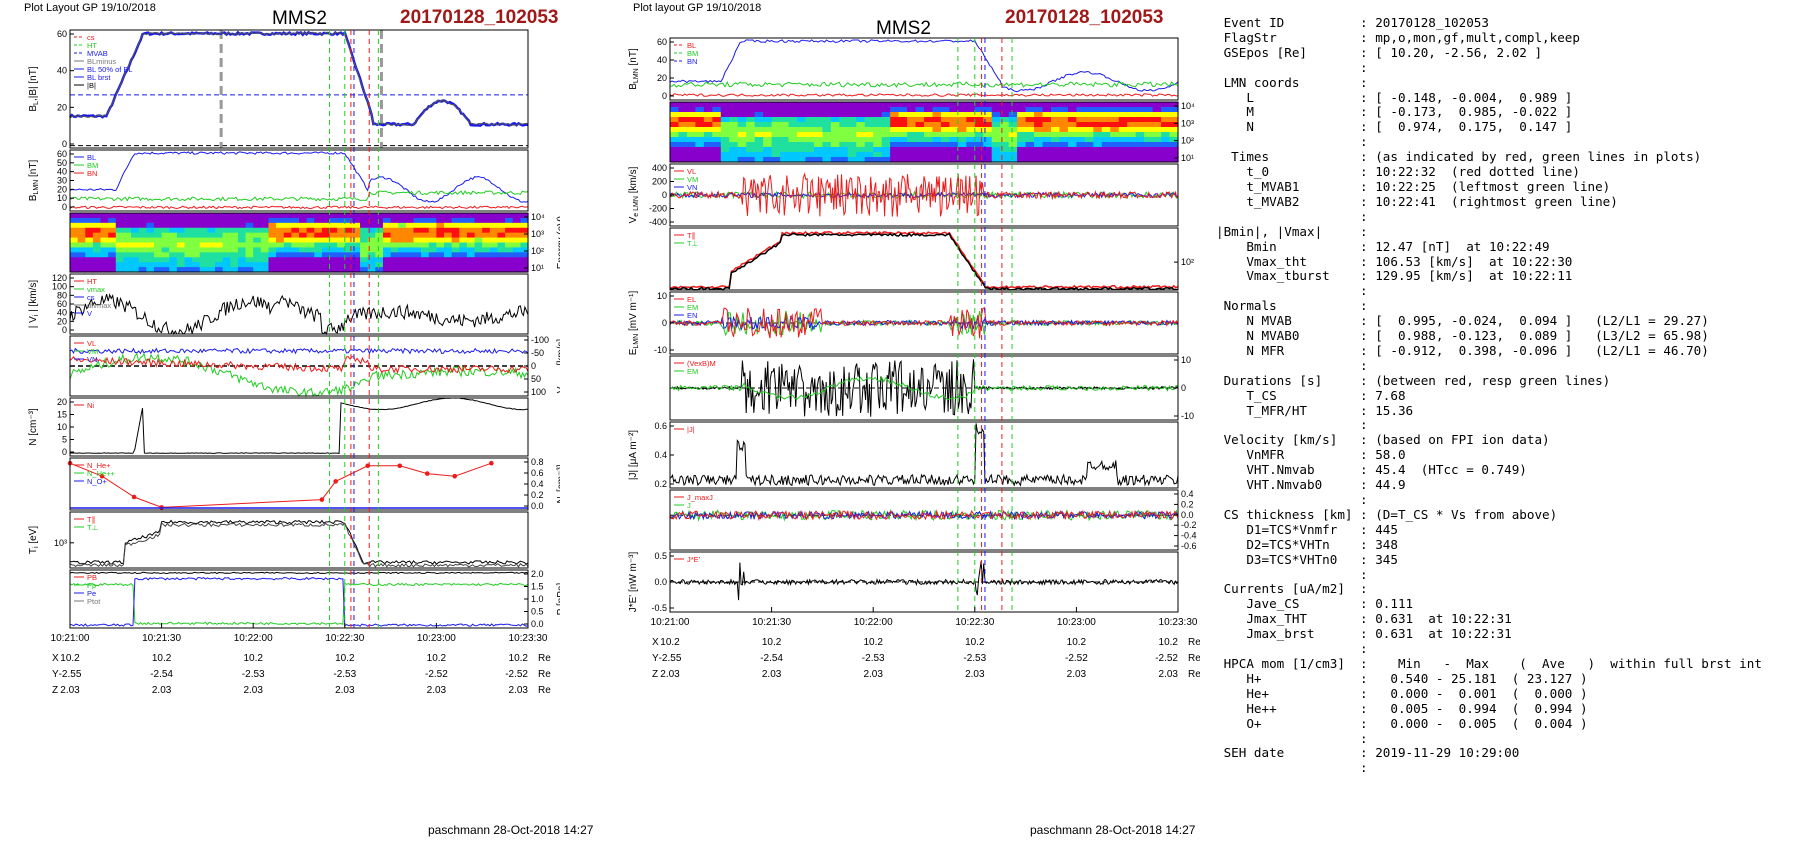 The height and width of the screenshot is (841, 1804). What do you see at coordinates (924, 322) in the screenshot?
I see `E-line` at bounding box center [924, 322].